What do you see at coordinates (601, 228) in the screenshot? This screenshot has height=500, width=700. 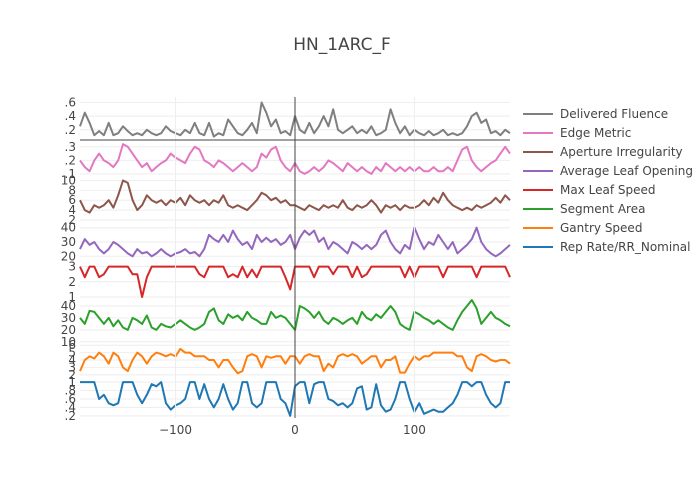 I see `legend-label: Gantry Speed` at bounding box center [601, 228].